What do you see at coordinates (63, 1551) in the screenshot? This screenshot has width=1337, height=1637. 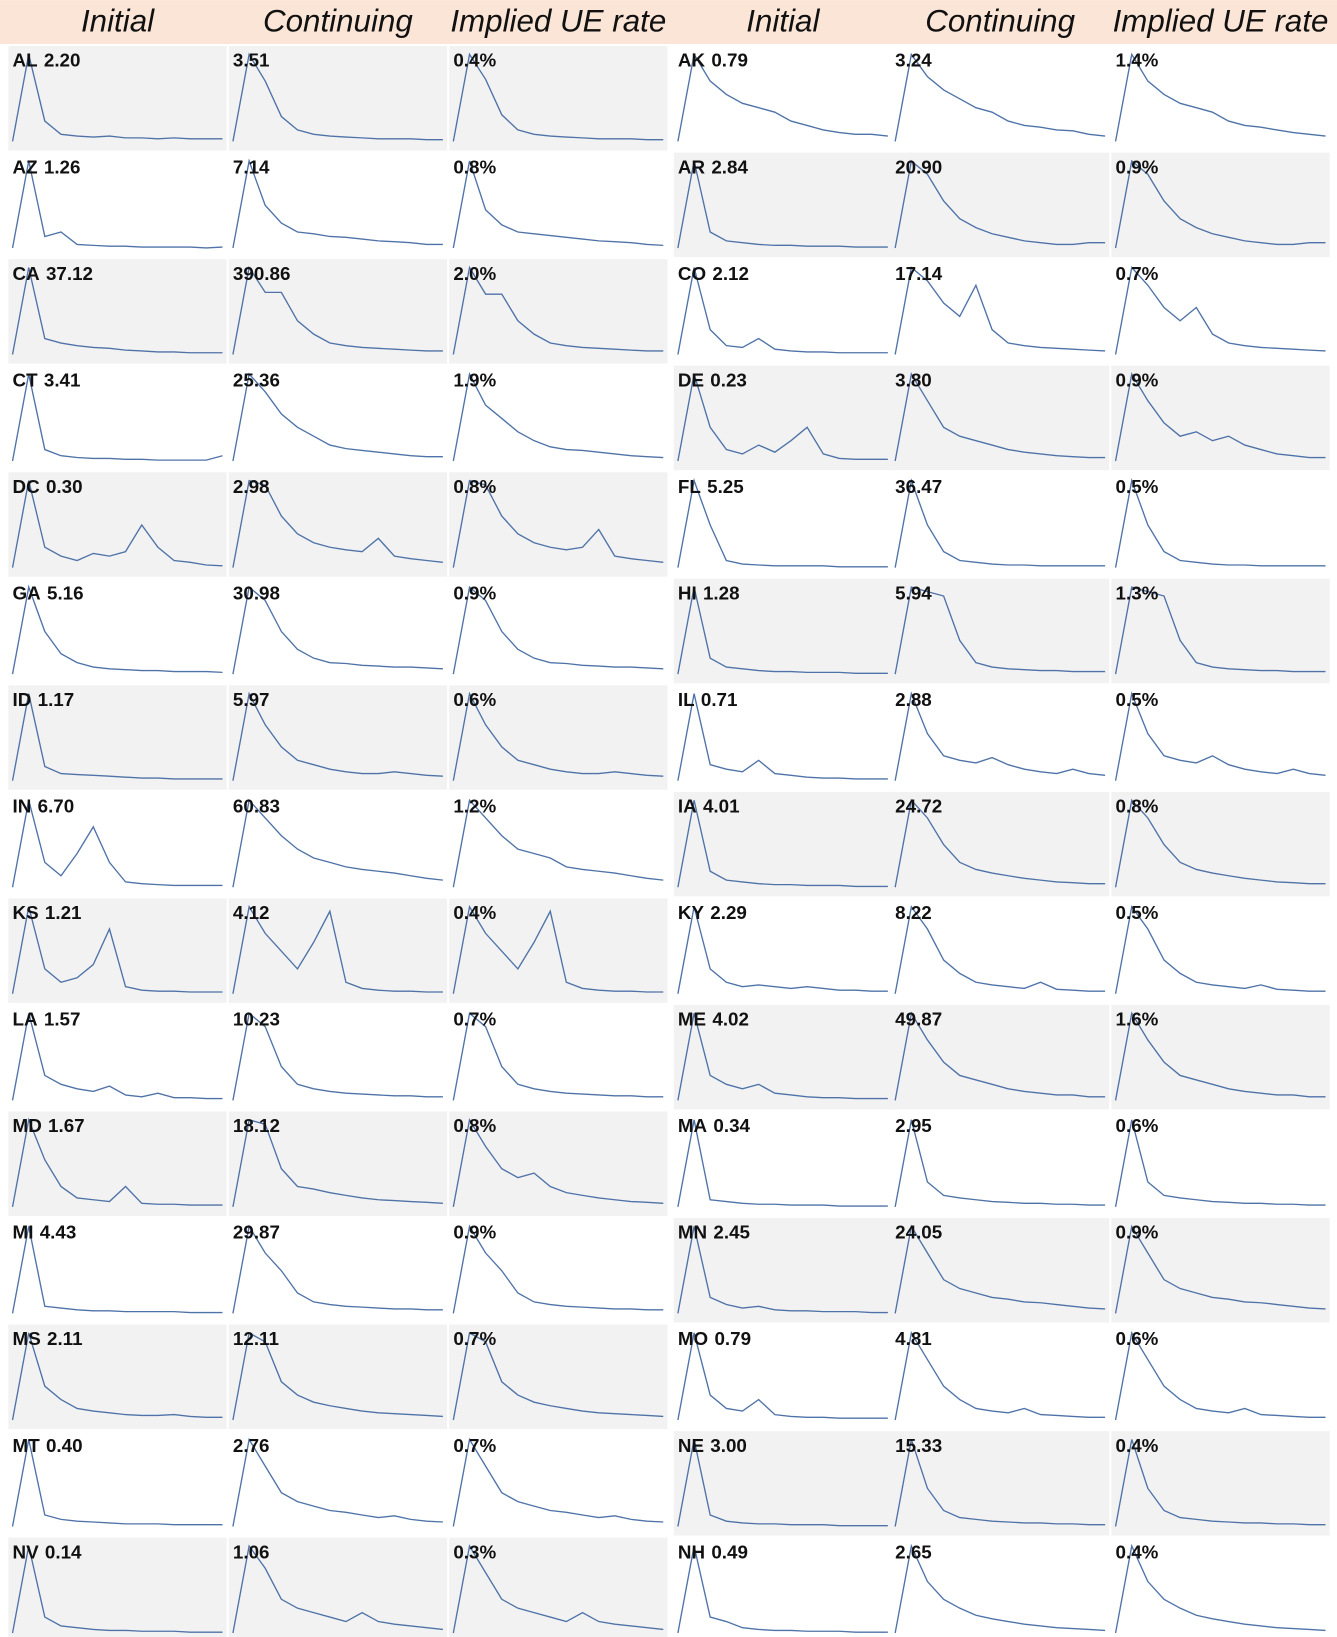 I see `value-label: 0.14` at bounding box center [63, 1551].